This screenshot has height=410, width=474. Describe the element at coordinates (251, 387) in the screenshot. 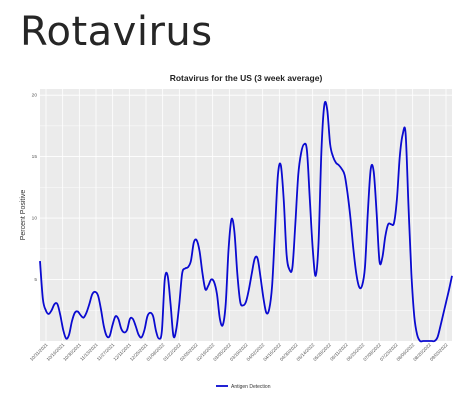

I see `legend-label: Antigen Detection` at that location.